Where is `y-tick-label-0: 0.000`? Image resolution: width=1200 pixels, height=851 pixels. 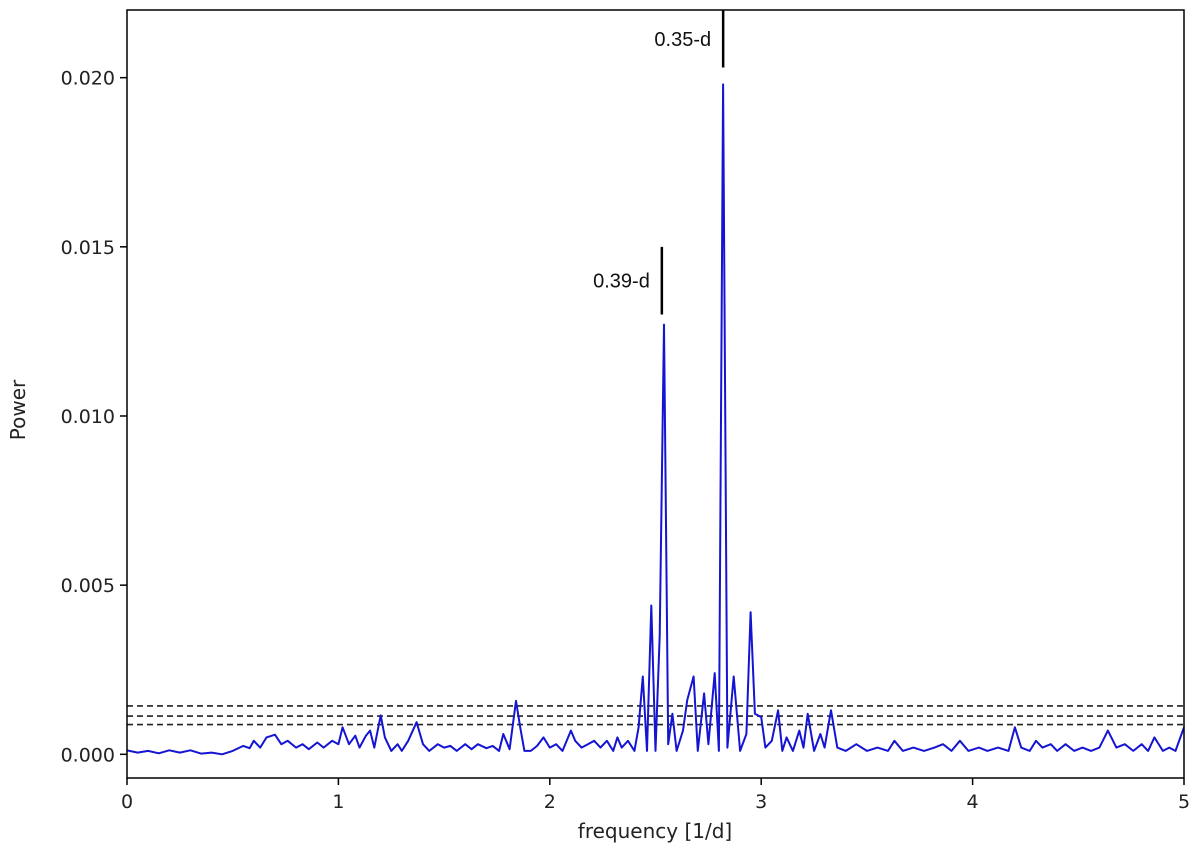 y-tick-label-0: 0.000 is located at coordinates (88, 755).